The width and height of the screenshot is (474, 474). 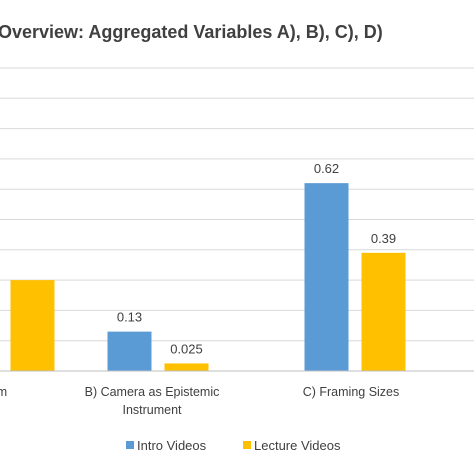 I want to click on legend-label: Lecture Videos, so click(x=297, y=445).